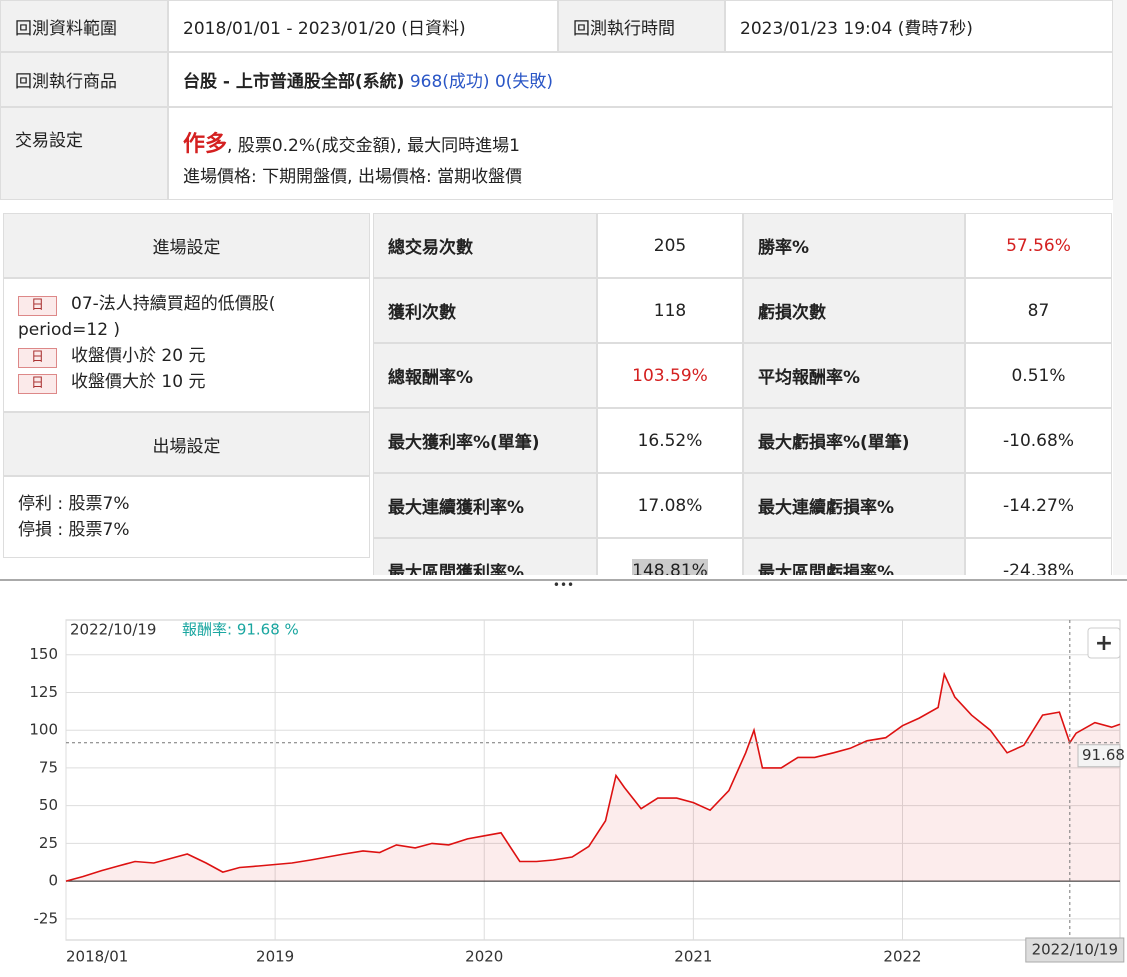  What do you see at coordinates (1038, 440) in the screenshot?
I see `stat-value: -10.68%` at bounding box center [1038, 440].